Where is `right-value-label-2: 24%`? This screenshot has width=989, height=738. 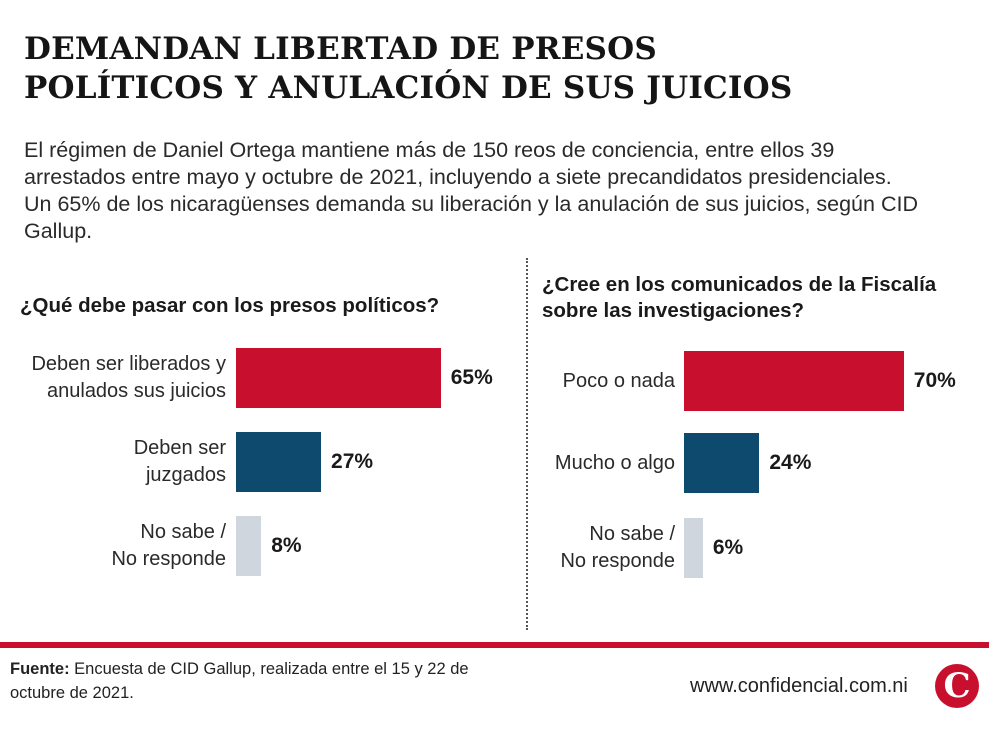
right-value-label-2: 24% is located at coordinates (790, 462).